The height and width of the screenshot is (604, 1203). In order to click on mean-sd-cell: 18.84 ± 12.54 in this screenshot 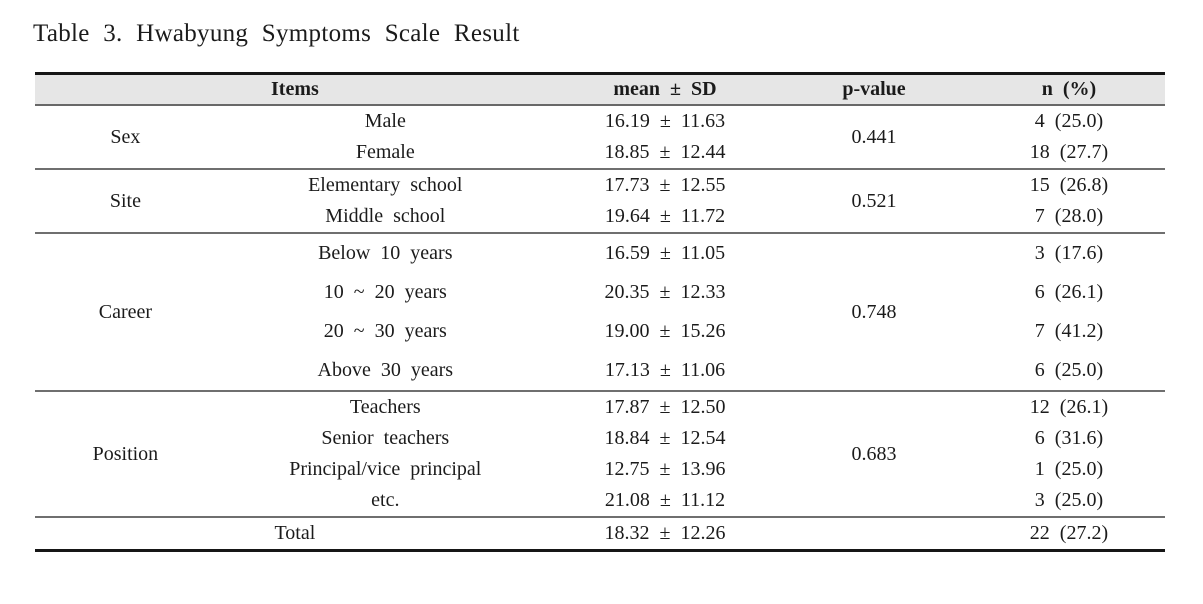, I will do `click(665, 438)`.